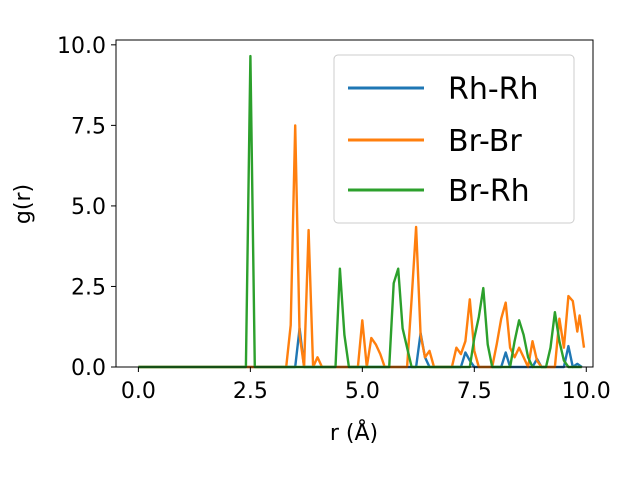 This screenshot has height=480, width=640. I want to click on x-tick-label: 5.0, so click(362, 391).